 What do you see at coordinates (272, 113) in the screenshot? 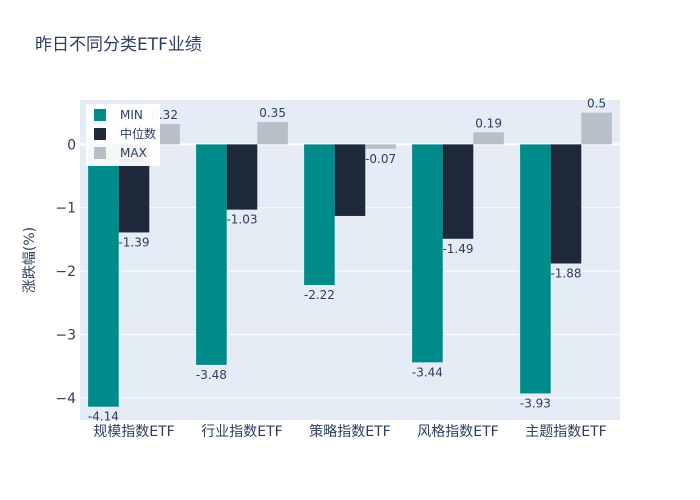
I see `data-label: 0.35` at bounding box center [272, 113].